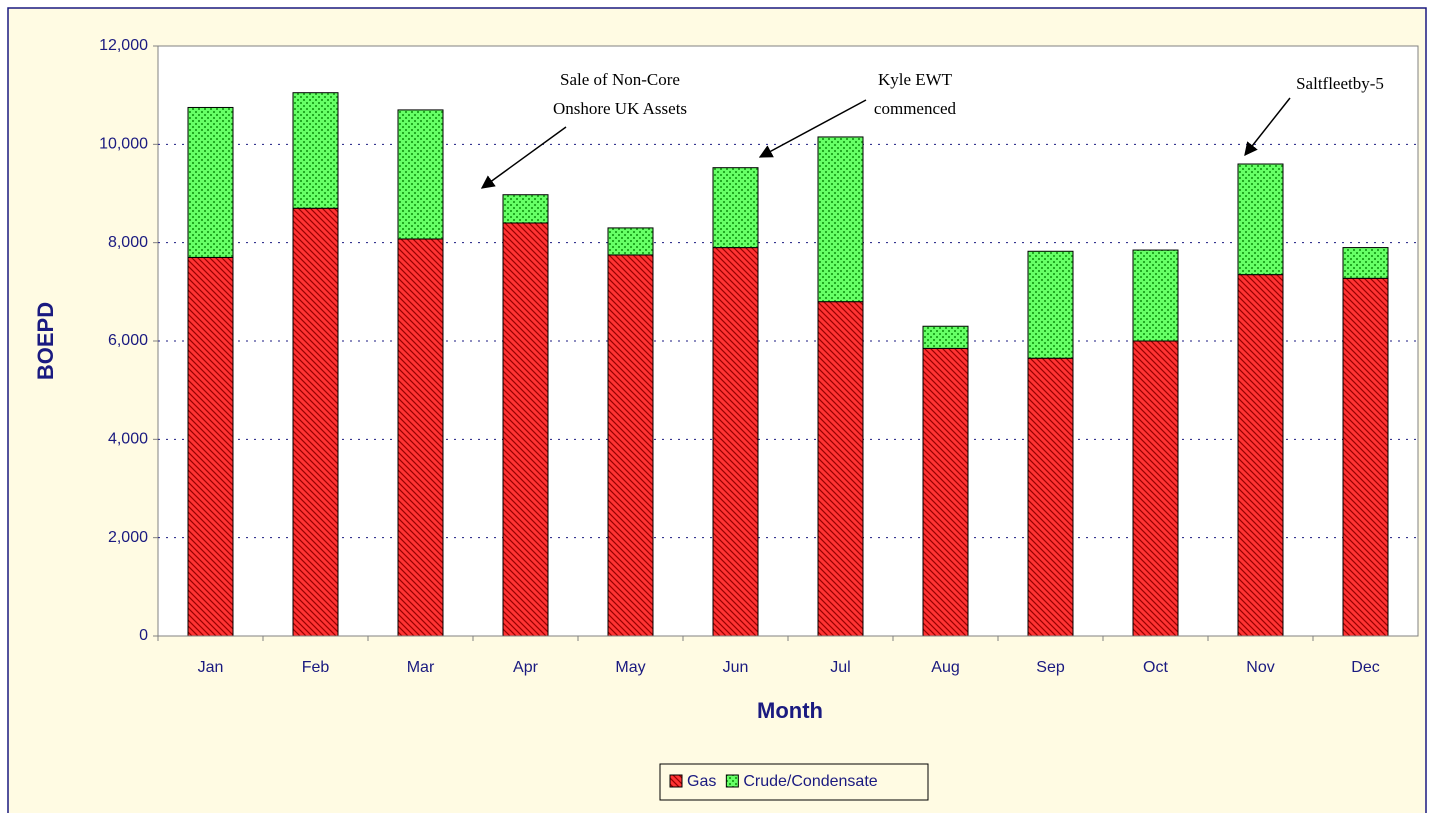 This screenshot has height=813, width=1429. What do you see at coordinates (810, 781) in the screenshot?
I see `legend-label: Crude/Condensate` at bounding box center [810, 781].